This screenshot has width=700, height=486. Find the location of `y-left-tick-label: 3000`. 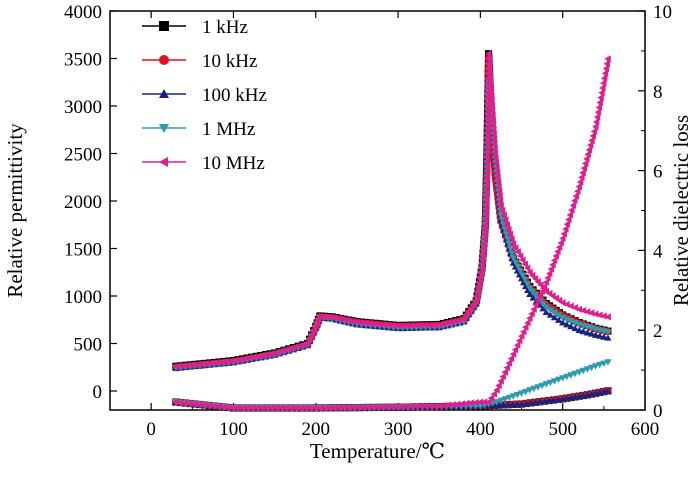

y-left-tick-label: 3000 is located at coordinates (83, 107).